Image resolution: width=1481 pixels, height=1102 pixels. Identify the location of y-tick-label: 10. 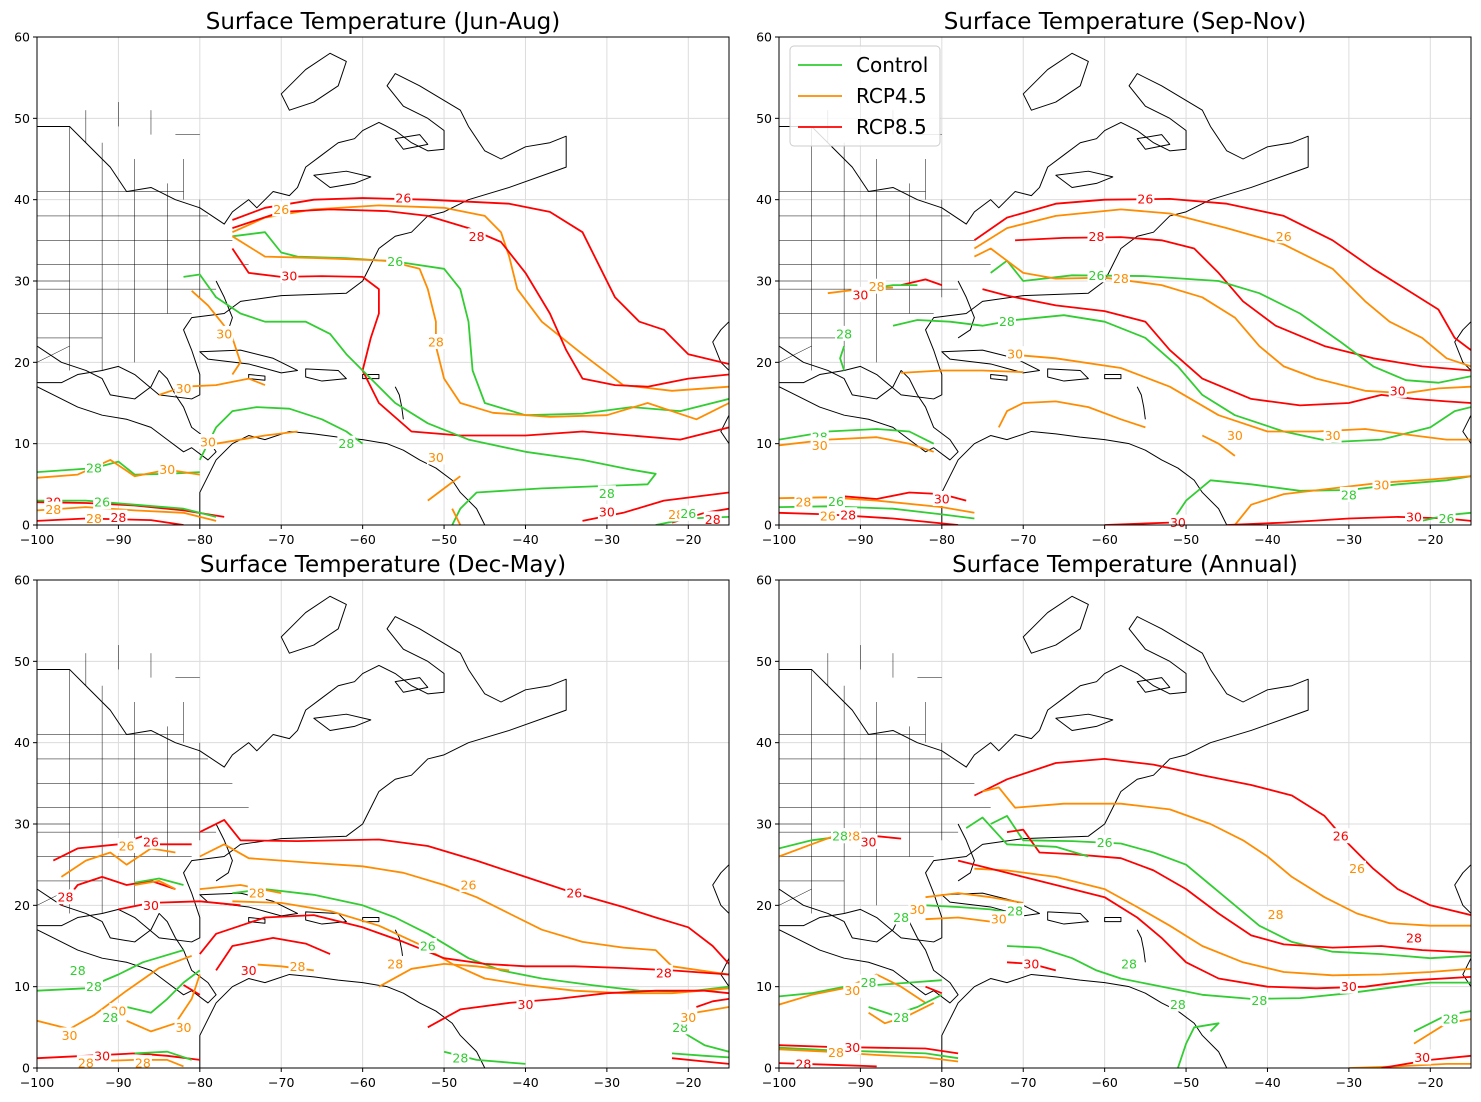
(22, 986).